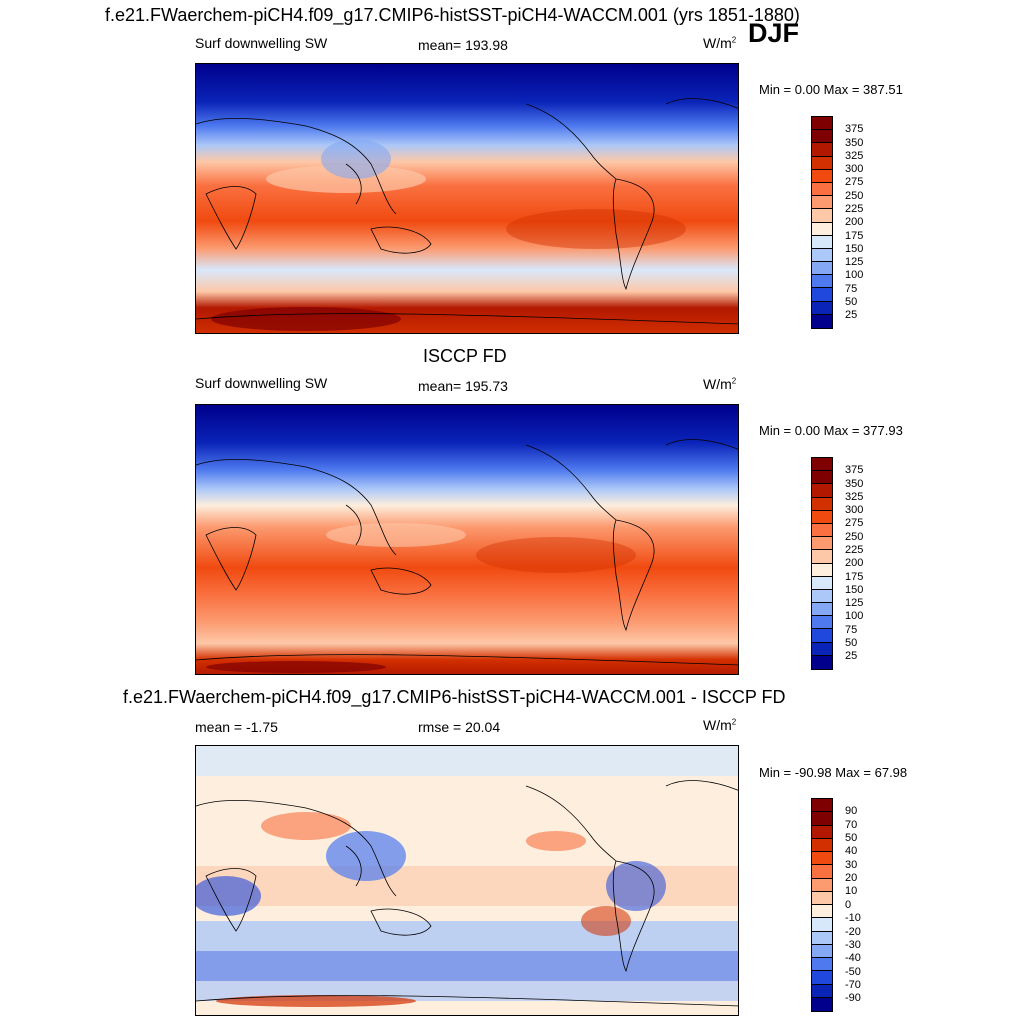 This screenshot has width=1024, height=1024. I want to click on colorbar-tick-label: -40, so click(853, 958).